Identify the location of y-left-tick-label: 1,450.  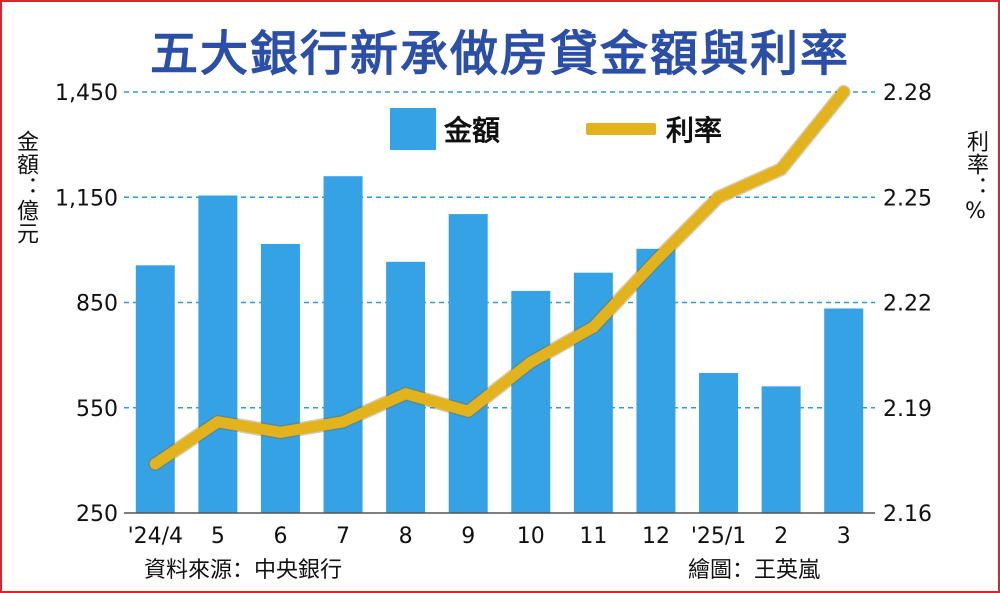
(86, 93).